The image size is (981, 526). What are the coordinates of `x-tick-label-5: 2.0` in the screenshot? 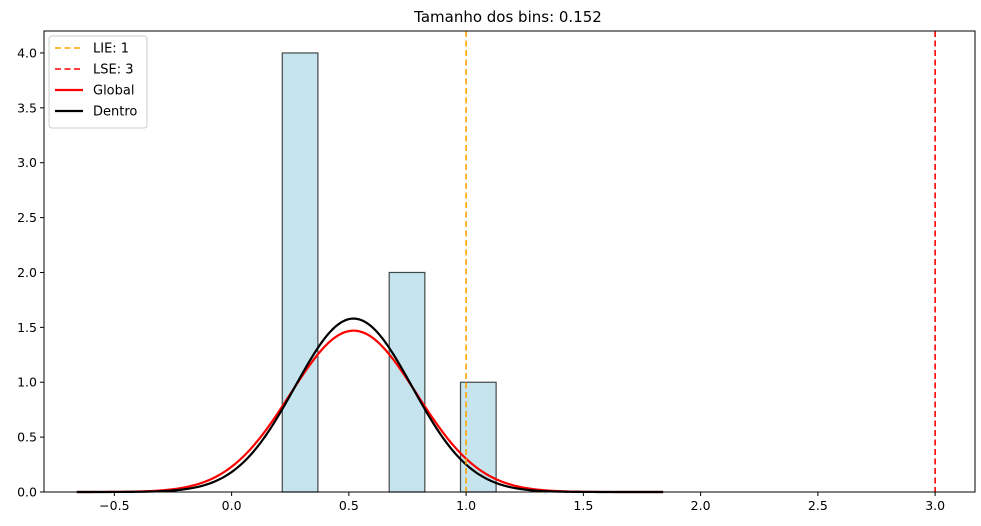 It's located at (701, 505).